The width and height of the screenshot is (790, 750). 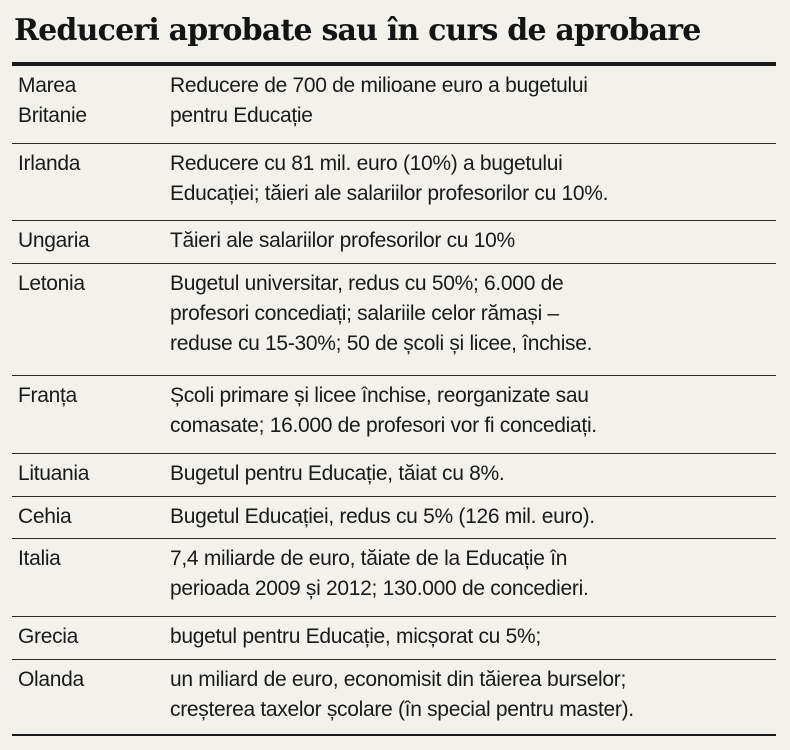 I want to click on country-line: Letonia, so click(x=51, y=283).